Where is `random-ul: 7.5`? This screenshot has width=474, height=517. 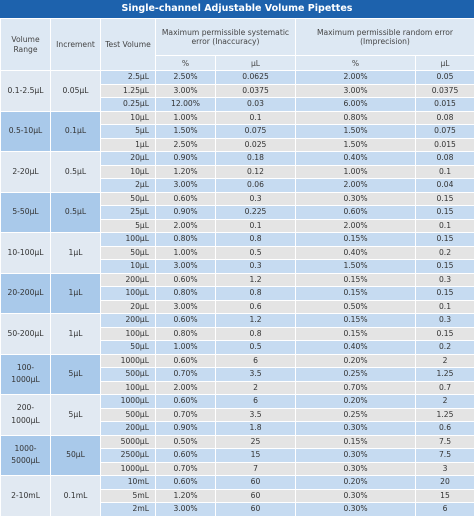
random-ul: 7.5 is located at coordinates (445, 456).